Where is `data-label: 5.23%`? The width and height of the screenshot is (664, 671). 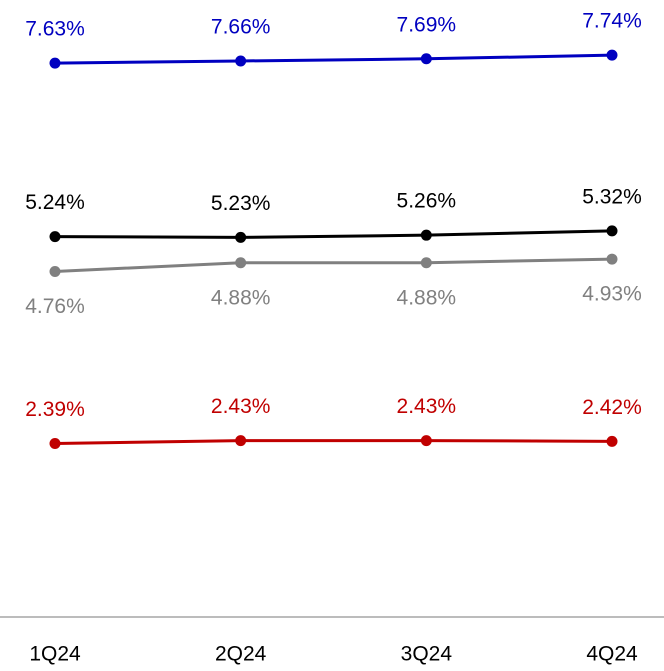
data-label: 5.23% is located at coordinates (241, 203).